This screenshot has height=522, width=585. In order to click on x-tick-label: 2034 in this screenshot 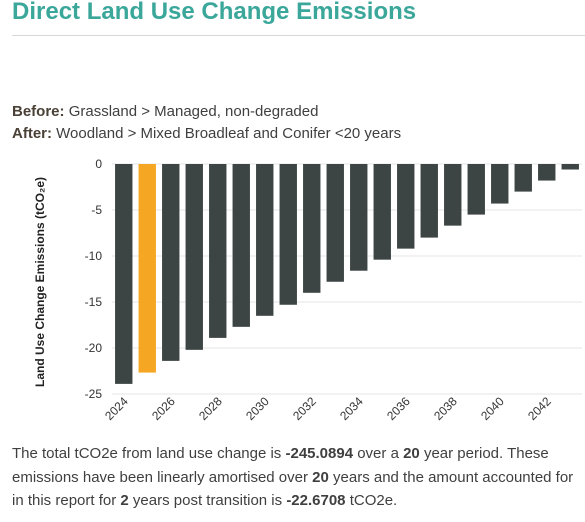, I will do `click(351, 408)`.